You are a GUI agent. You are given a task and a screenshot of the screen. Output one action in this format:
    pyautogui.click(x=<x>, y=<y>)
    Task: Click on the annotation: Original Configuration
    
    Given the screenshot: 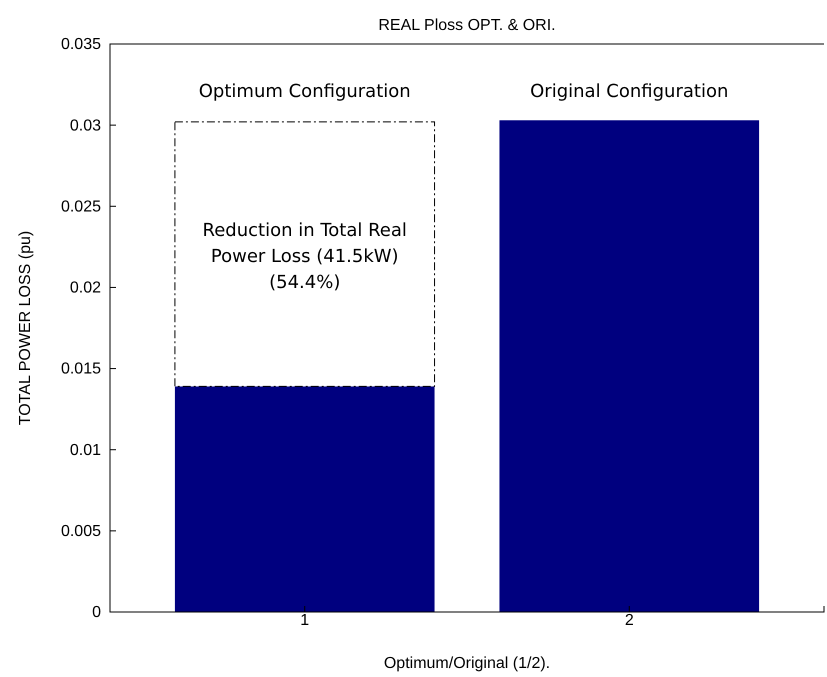 What is the action you would take?
    pyautogui.click(x=629, y=91)
    